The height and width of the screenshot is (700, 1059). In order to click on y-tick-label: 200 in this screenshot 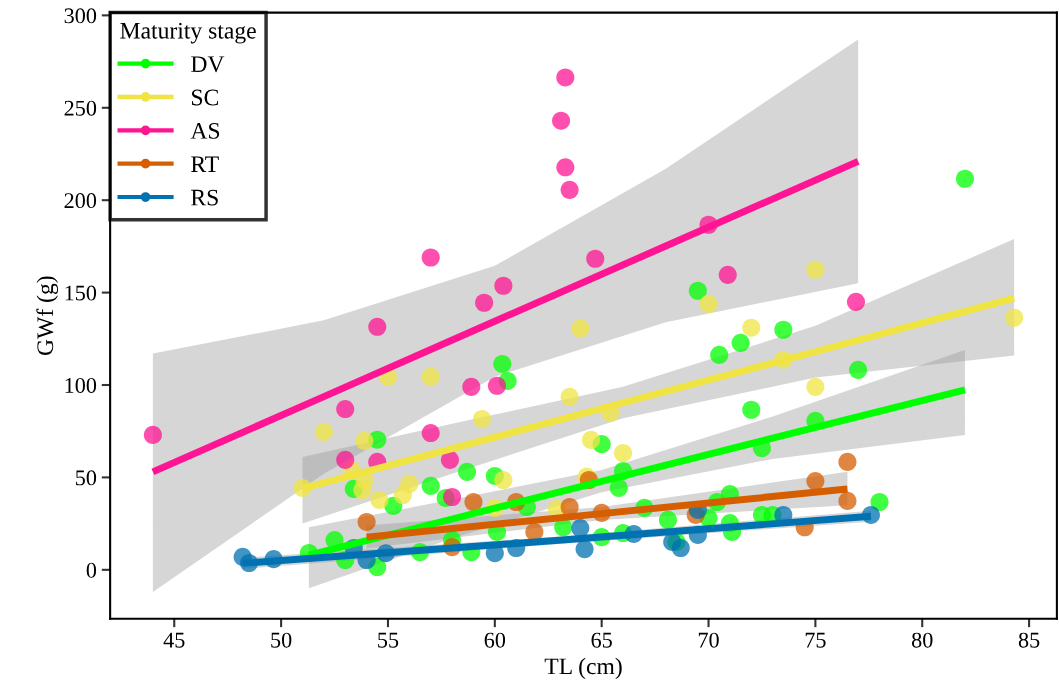, I will do `click(80, 201)`.